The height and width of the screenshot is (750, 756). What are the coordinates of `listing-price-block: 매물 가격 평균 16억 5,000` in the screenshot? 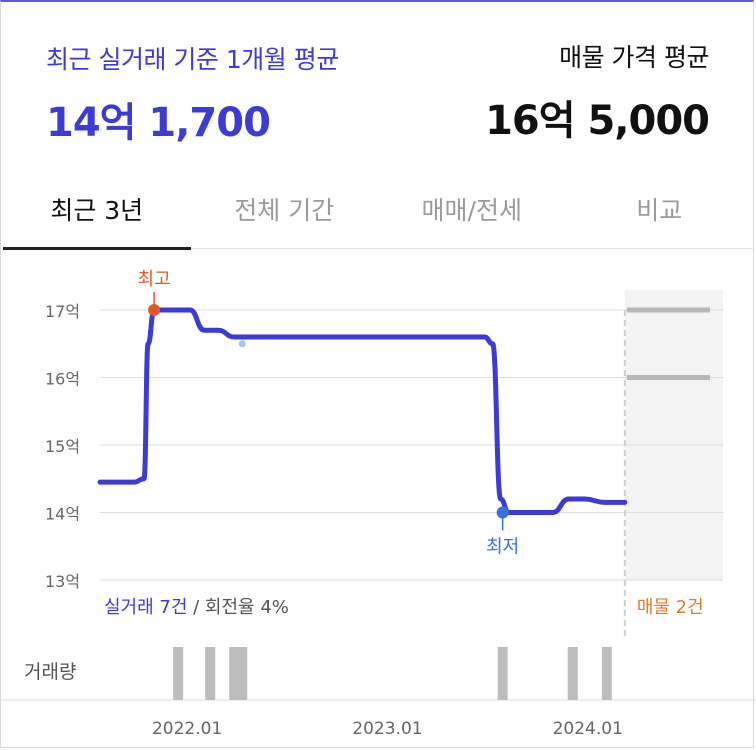 It's located at (597, 92).